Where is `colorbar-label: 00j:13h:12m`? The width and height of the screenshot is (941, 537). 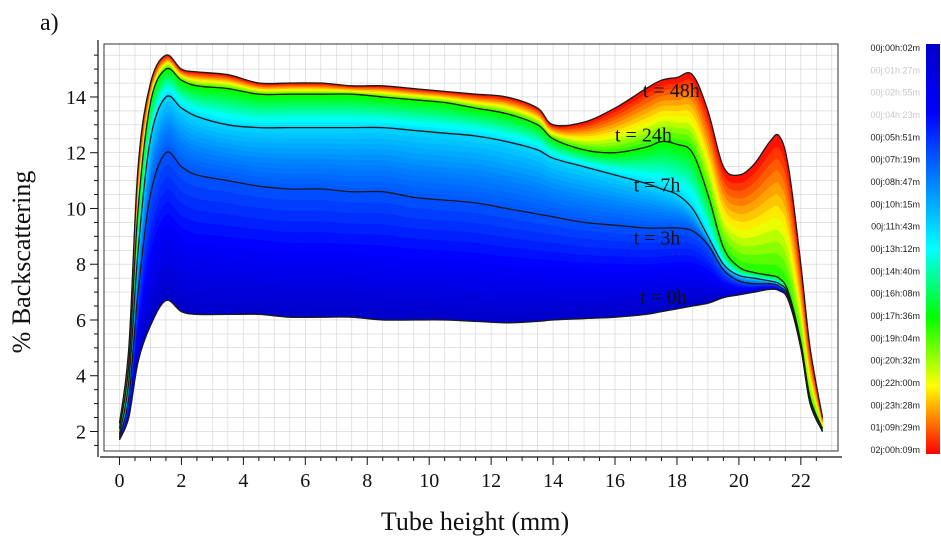 colorbar-label: 00j:13h:12m is located at coordinates (895, 249).